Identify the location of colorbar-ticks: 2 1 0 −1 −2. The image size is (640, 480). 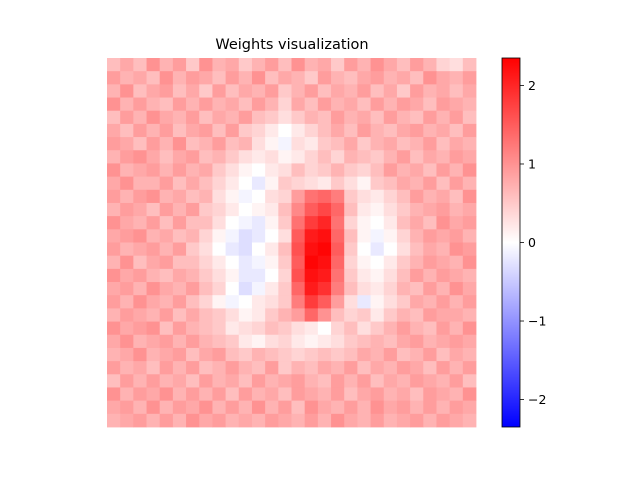
(533, 242).